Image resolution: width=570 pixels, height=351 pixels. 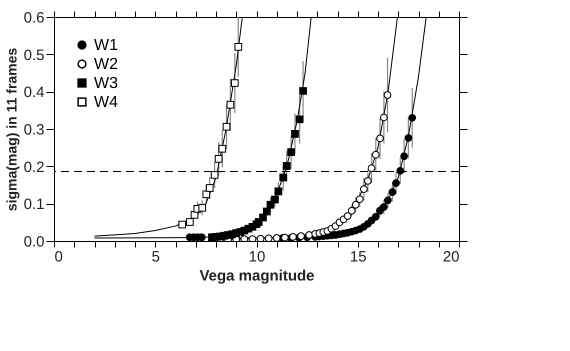 What do you see at coordinates (156, 257) in the screenshot?
I see `x-tick-label: 5` at bounding box center [156, 257].